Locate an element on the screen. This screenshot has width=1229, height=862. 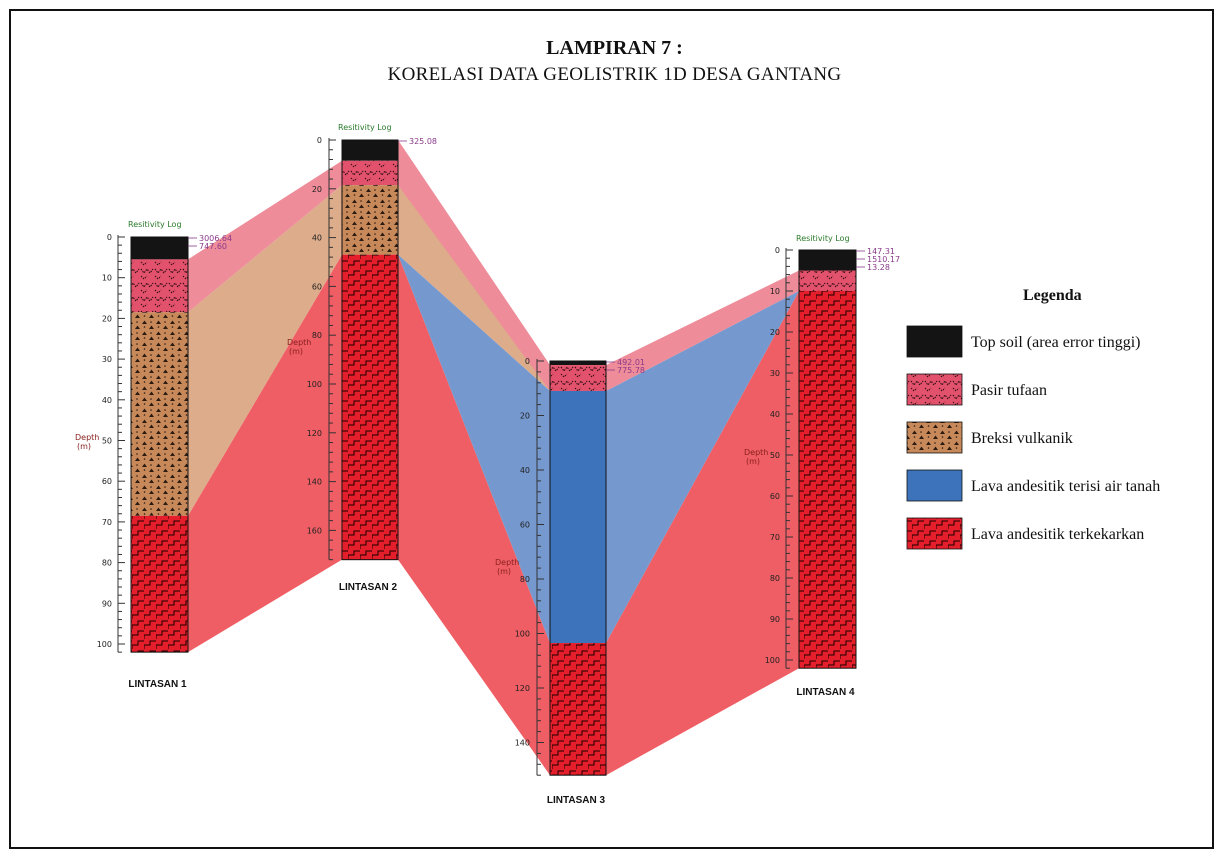
resistivity-value: 13.28 is located at coordinates (878, 267).